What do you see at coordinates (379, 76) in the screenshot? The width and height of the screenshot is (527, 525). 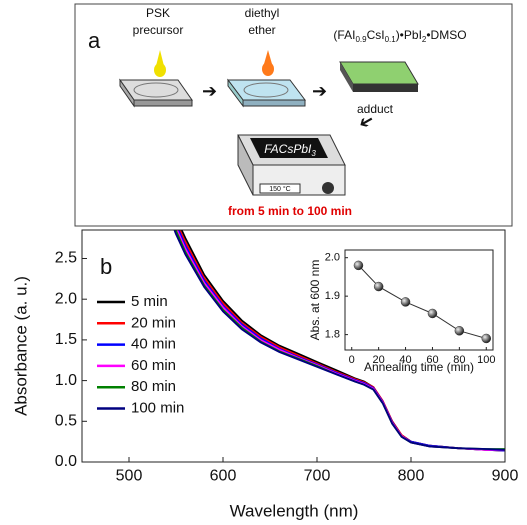 I see `adduct-film` at bounding box center [379, 76].